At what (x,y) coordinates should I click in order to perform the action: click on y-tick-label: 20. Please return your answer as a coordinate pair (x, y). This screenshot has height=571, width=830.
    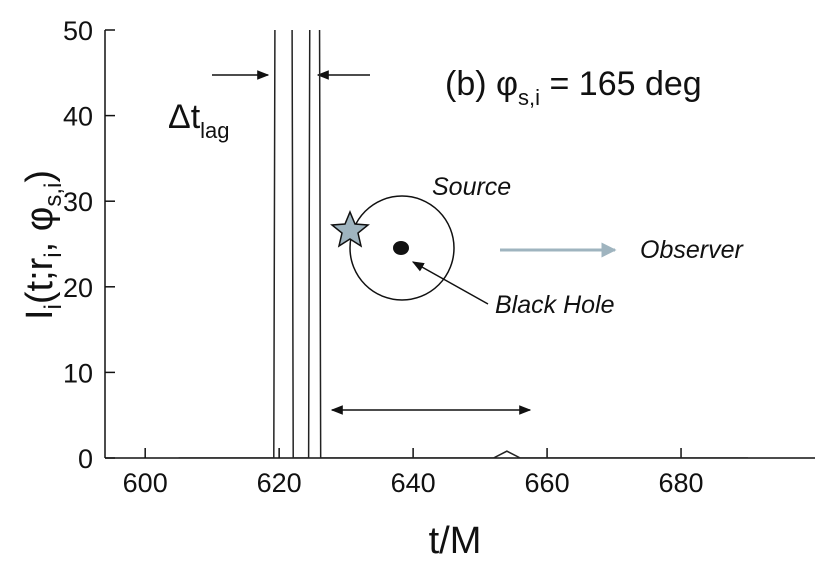
    Looking at the image, I should click on (78, 288).